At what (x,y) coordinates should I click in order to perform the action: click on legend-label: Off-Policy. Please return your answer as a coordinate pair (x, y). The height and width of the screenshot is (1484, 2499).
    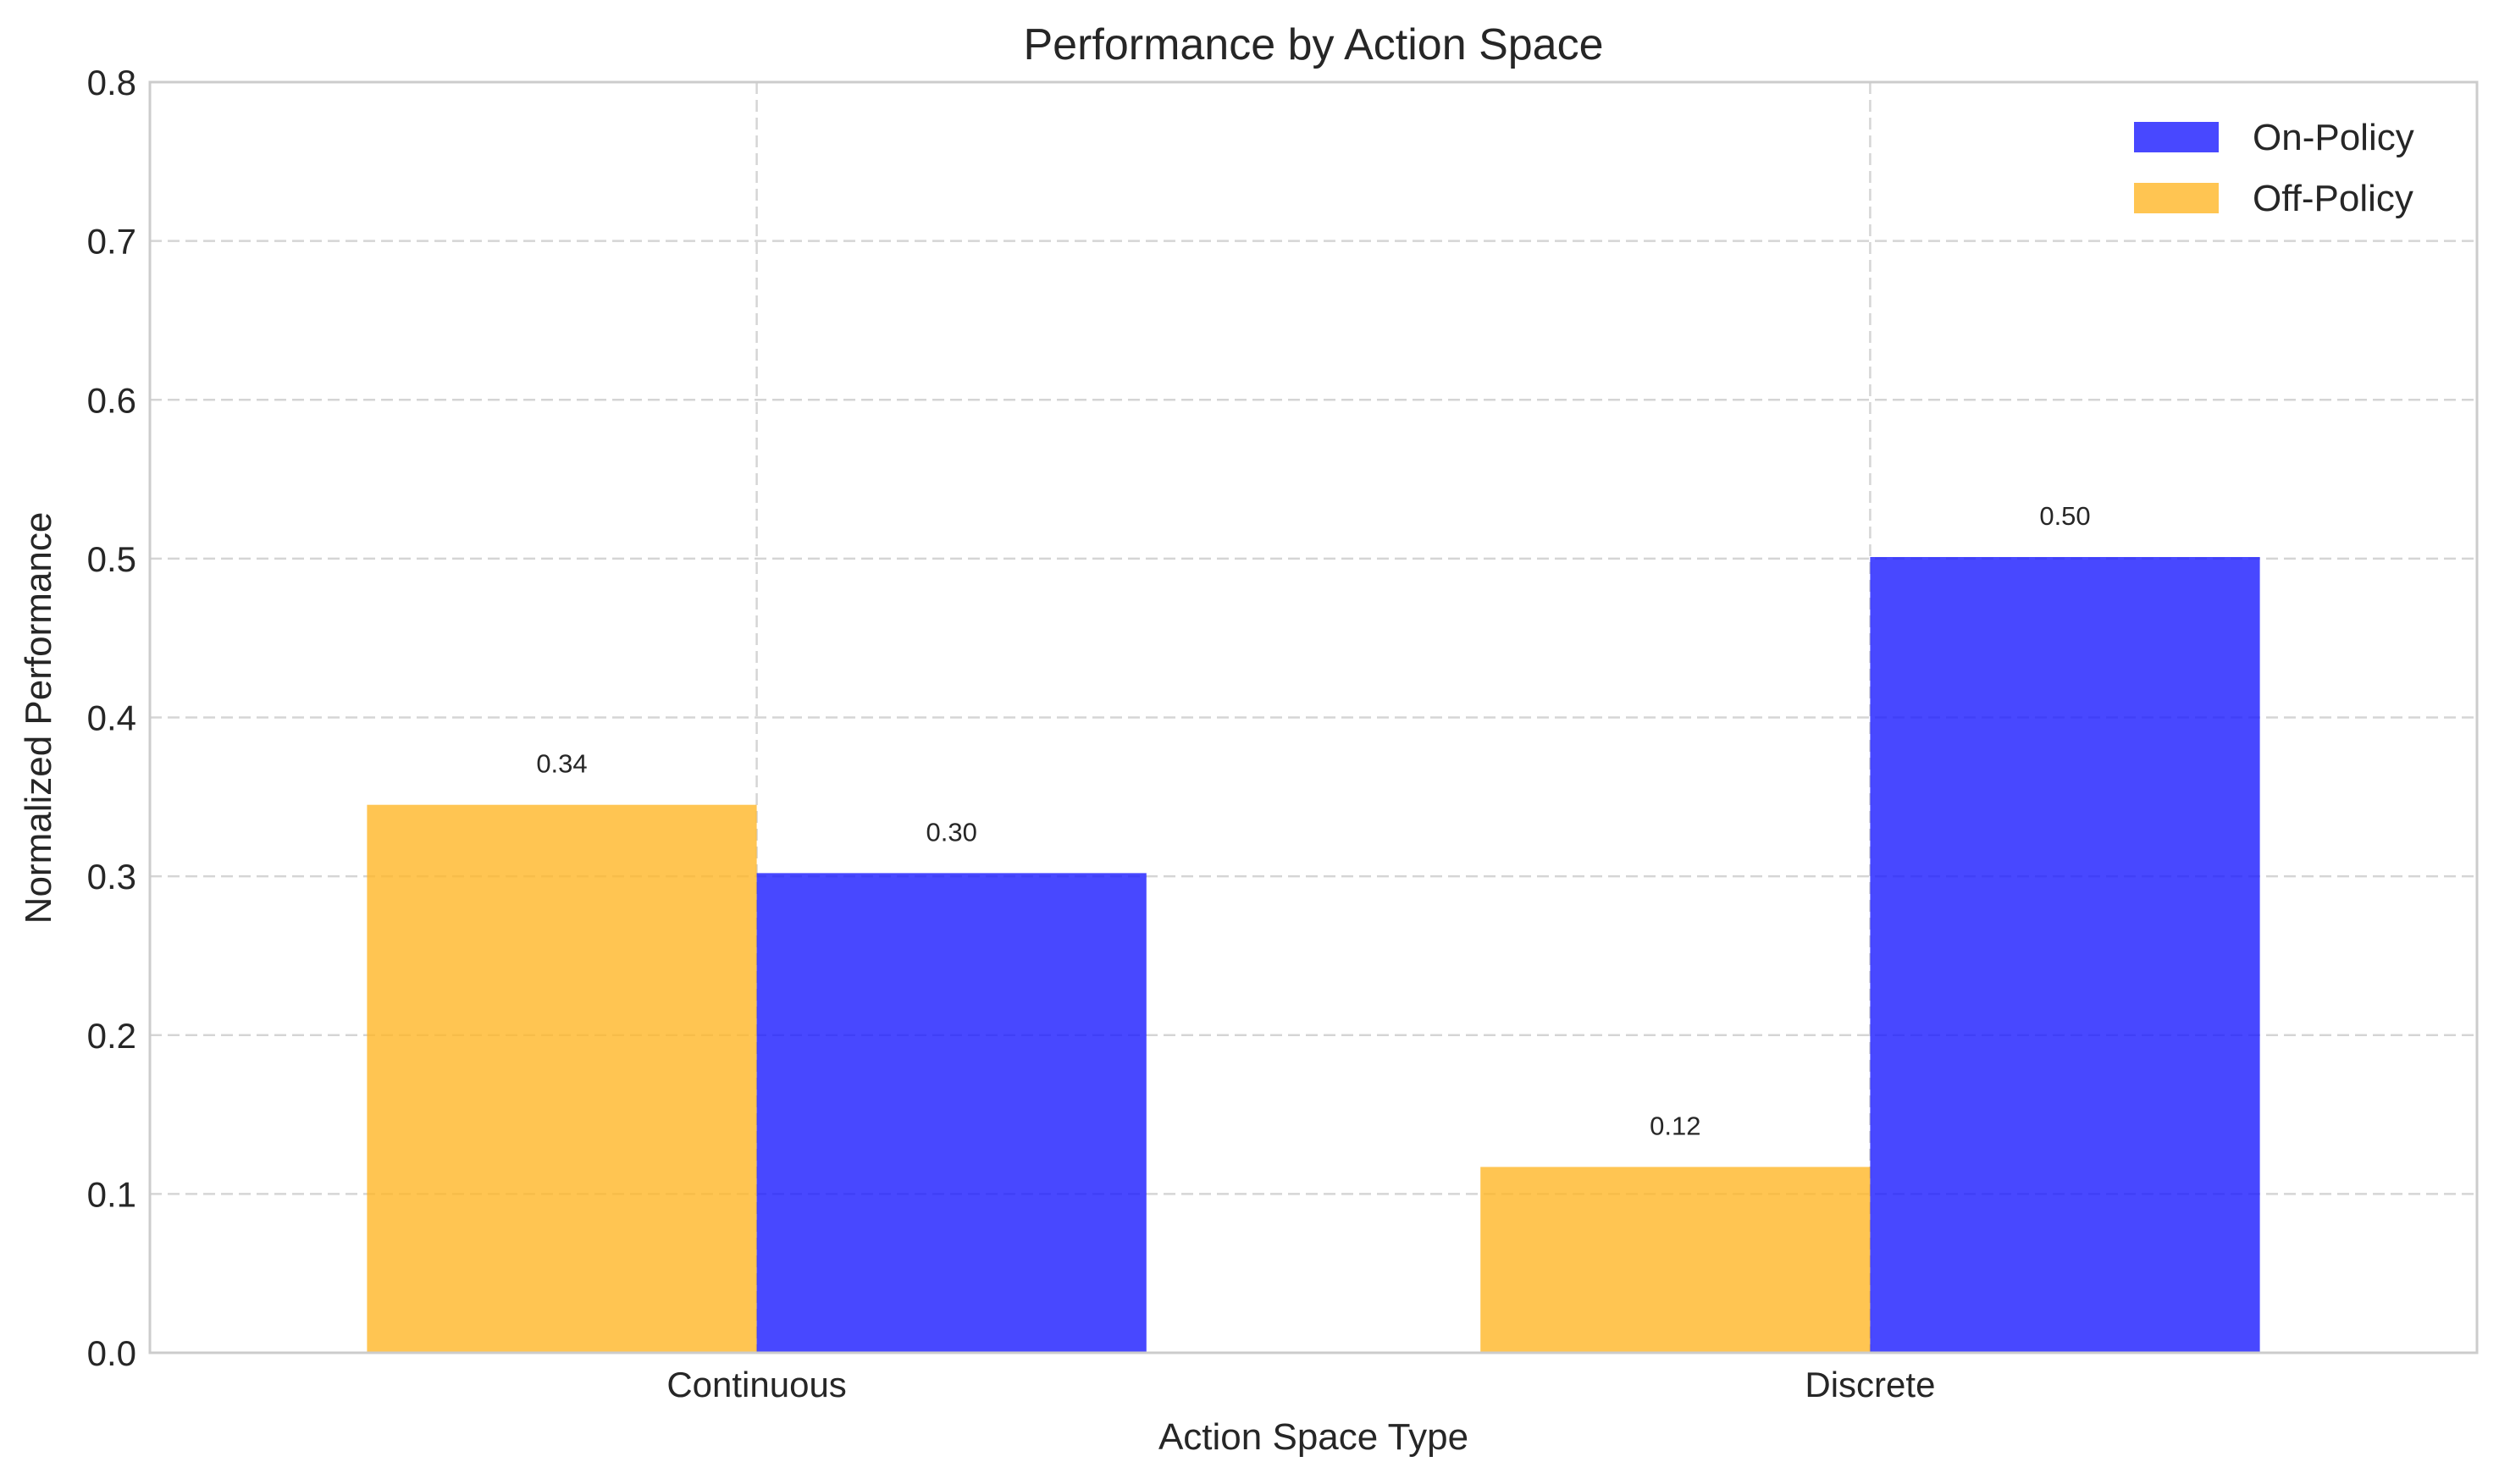
    Looking at the image, I should click on (2333, 198).